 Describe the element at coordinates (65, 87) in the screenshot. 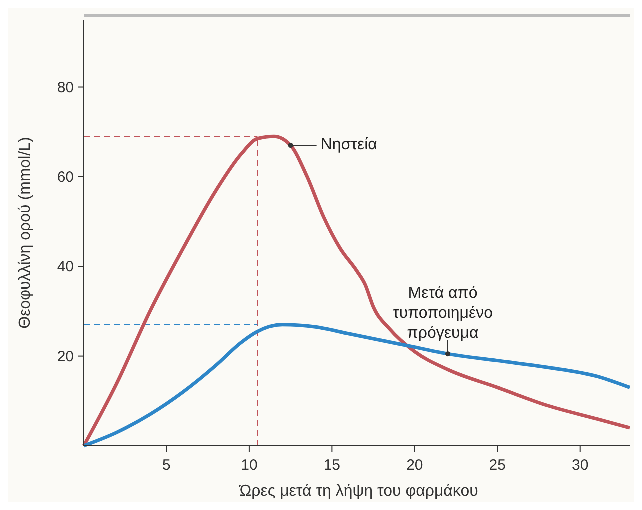

I see `y-tick-label: 80` at that location.